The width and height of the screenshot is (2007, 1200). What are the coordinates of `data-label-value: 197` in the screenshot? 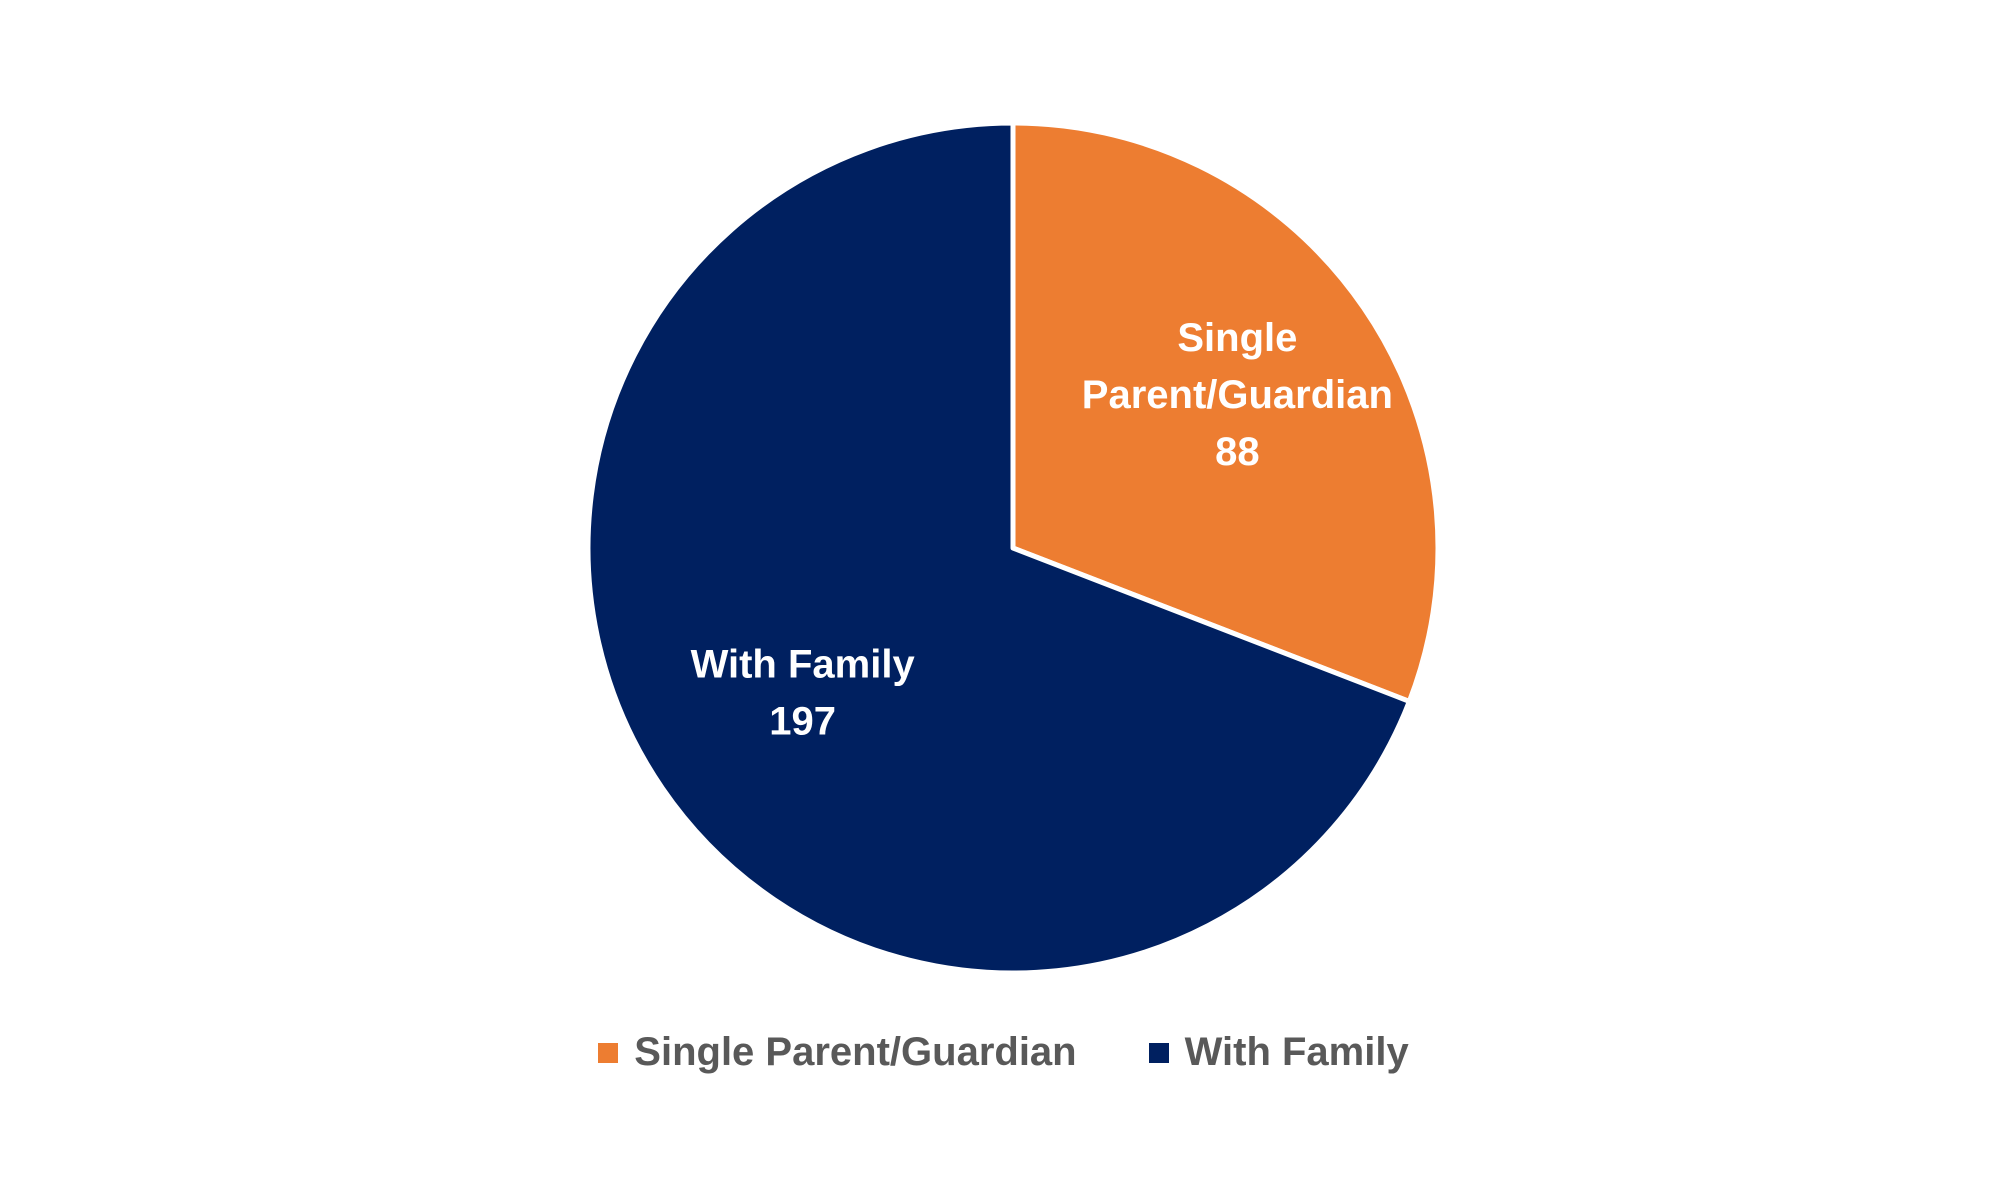 It's located at (802, 722).